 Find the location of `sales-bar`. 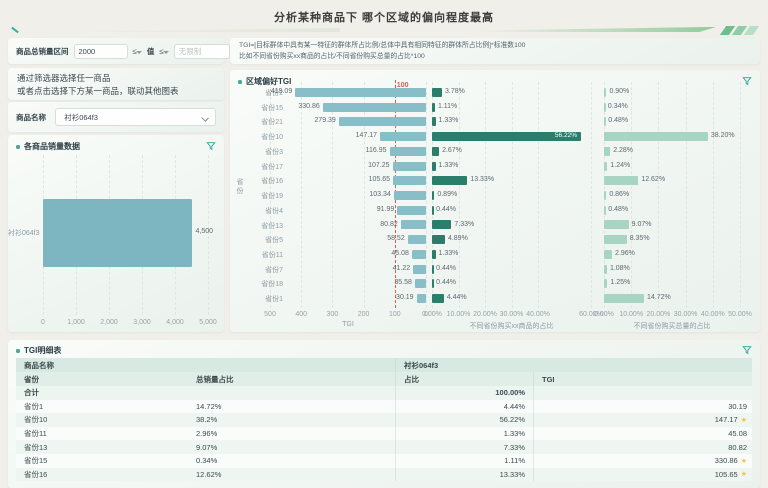

sales-bar is located at coordinates (117, 233).